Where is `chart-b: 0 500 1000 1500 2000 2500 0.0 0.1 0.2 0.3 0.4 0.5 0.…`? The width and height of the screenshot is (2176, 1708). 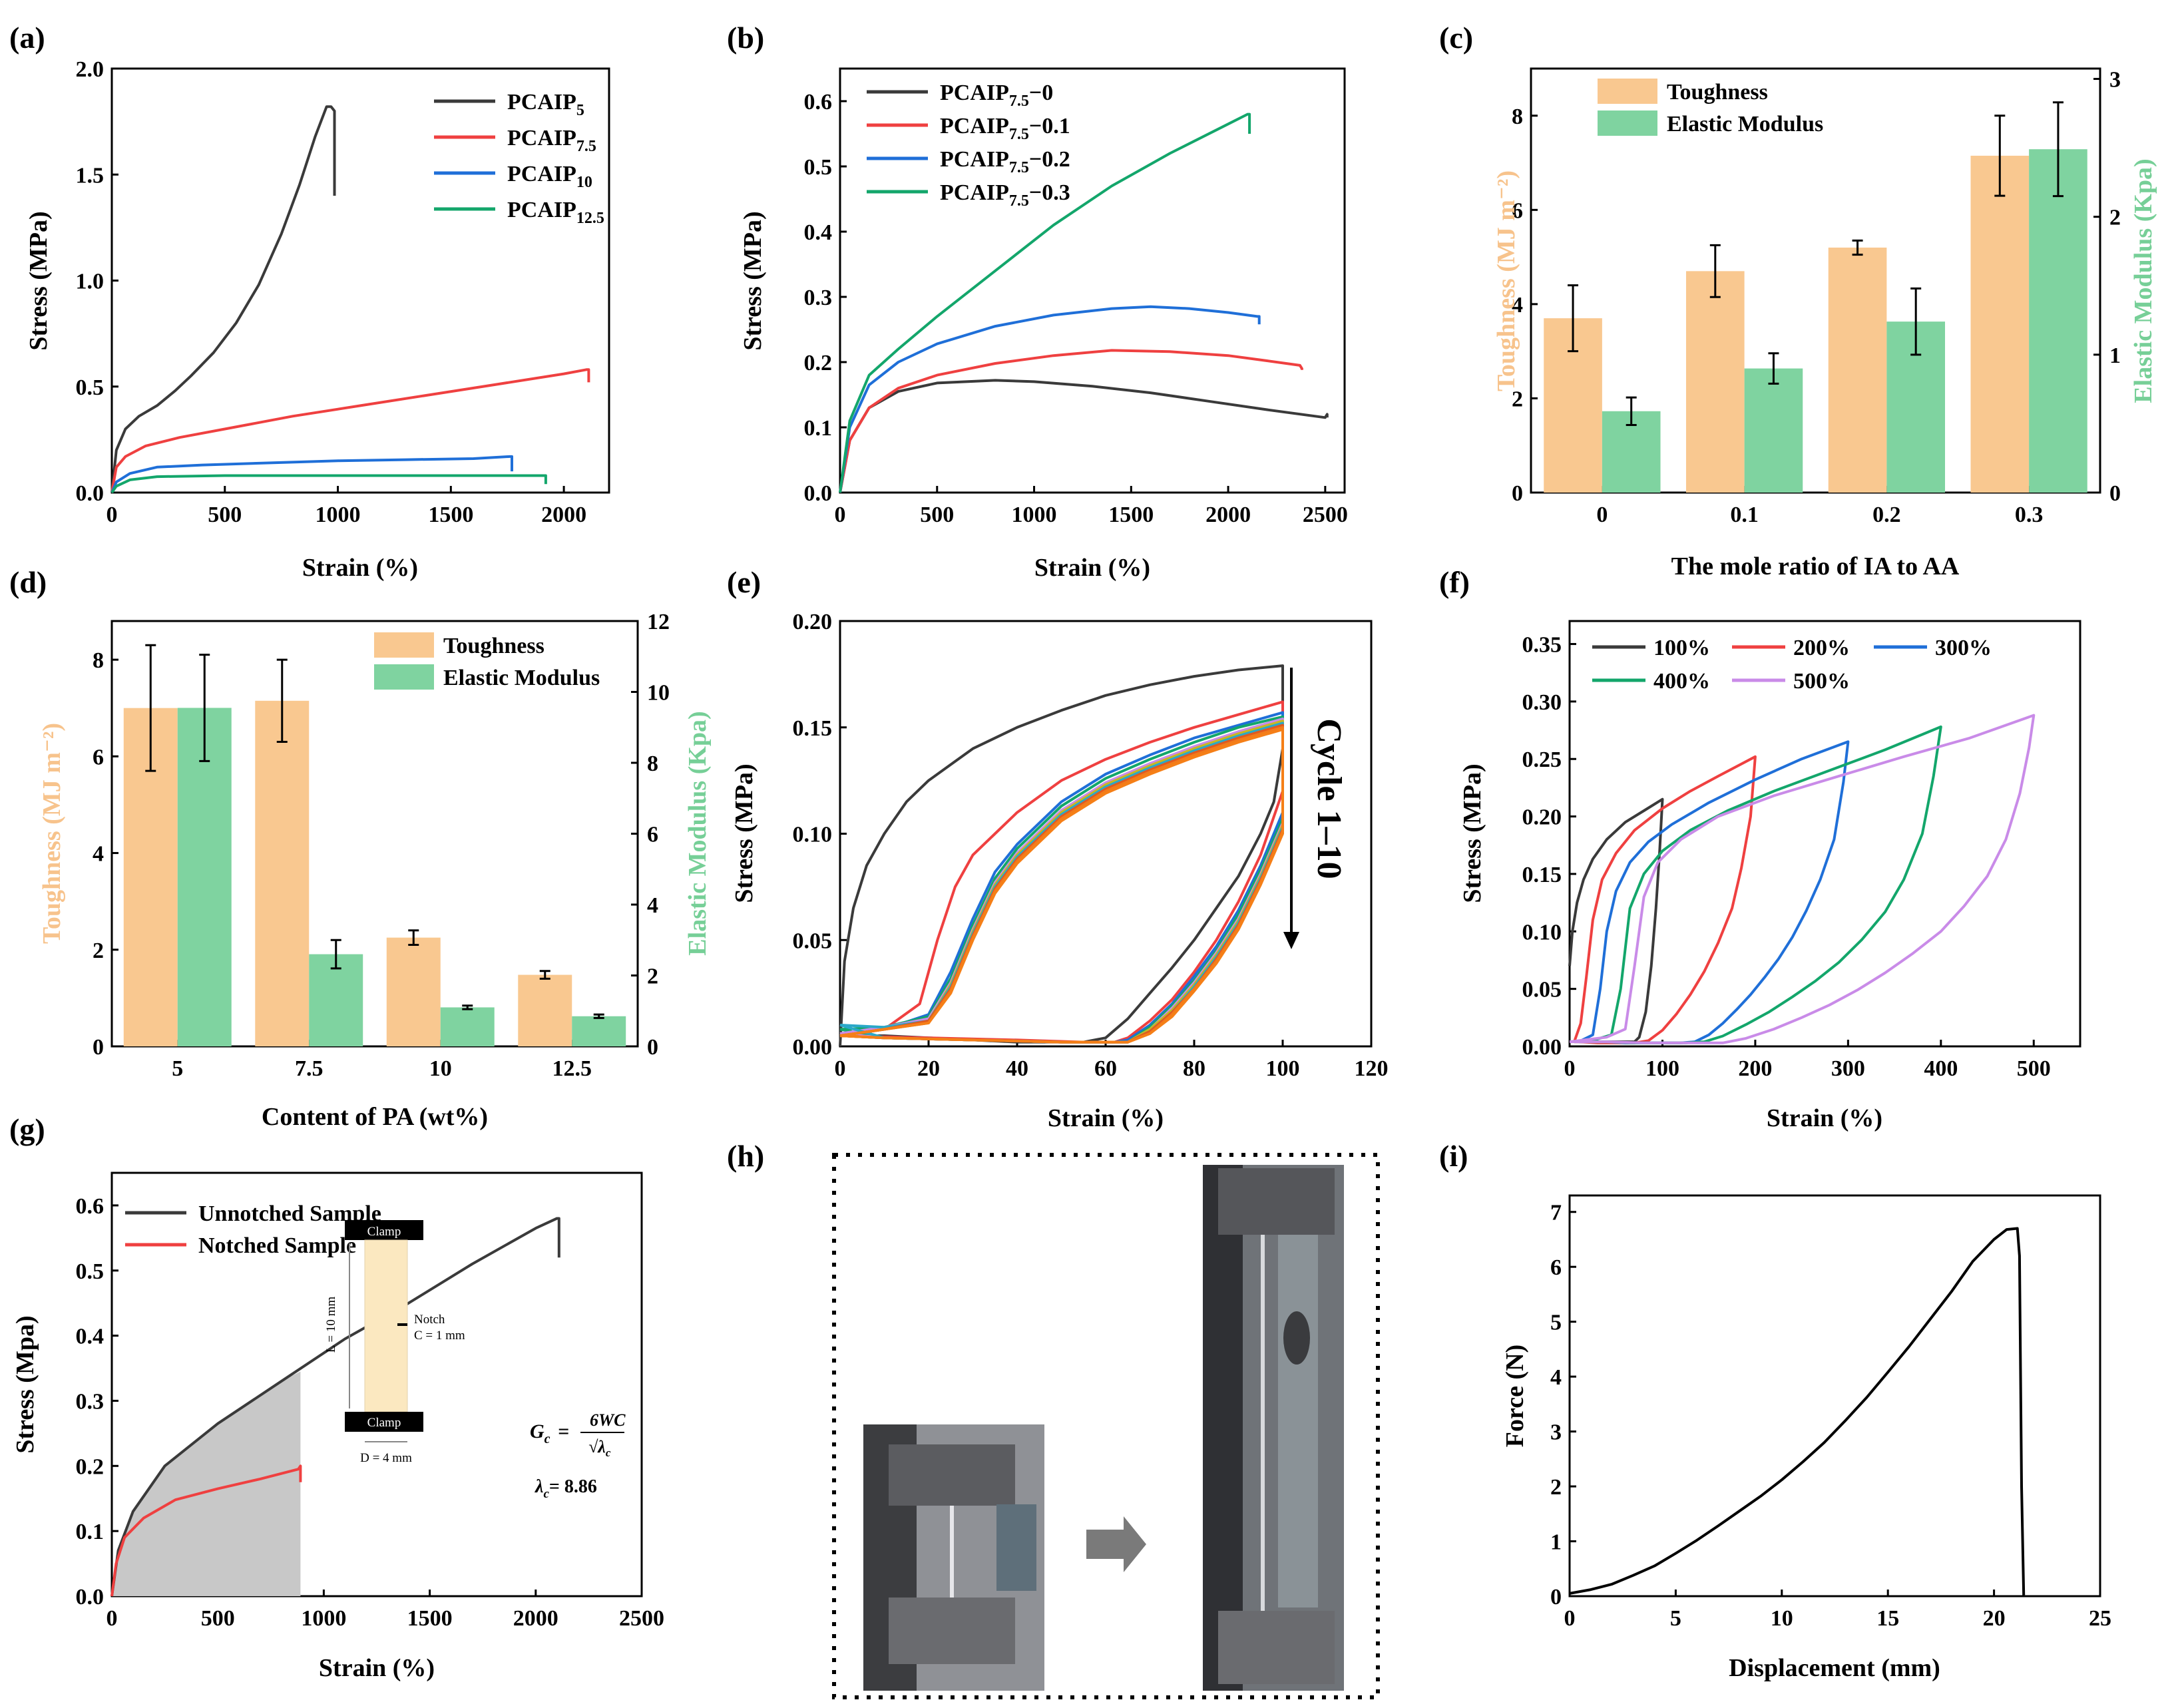
chart-b: 0 500 1000 1500 2000 2500 0.0 0.1 0.2 0.3 0.4 0.5 0.… is located at coordinates (1043, 324).